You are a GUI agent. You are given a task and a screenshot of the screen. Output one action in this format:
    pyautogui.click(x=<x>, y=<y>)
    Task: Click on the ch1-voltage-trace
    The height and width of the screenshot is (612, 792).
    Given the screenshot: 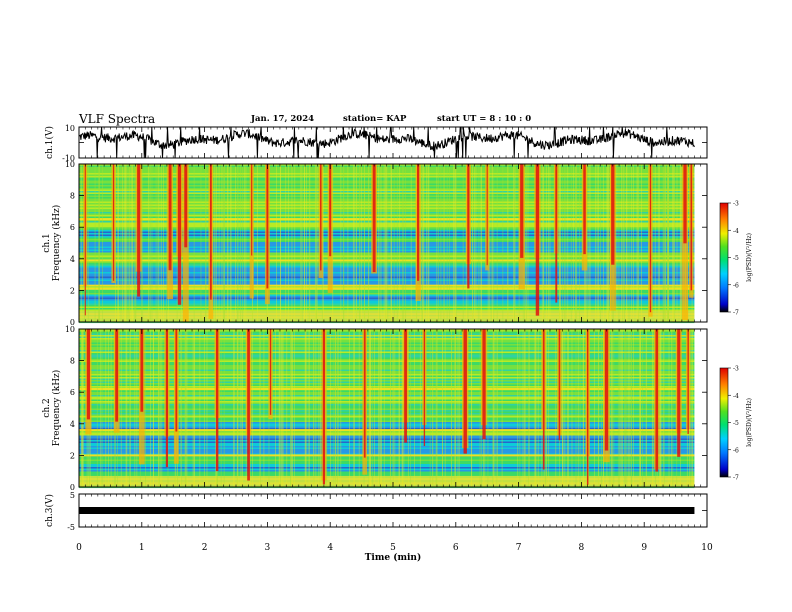 What is the action you would take?
    pyautogui.click(x=387, y=142)
    